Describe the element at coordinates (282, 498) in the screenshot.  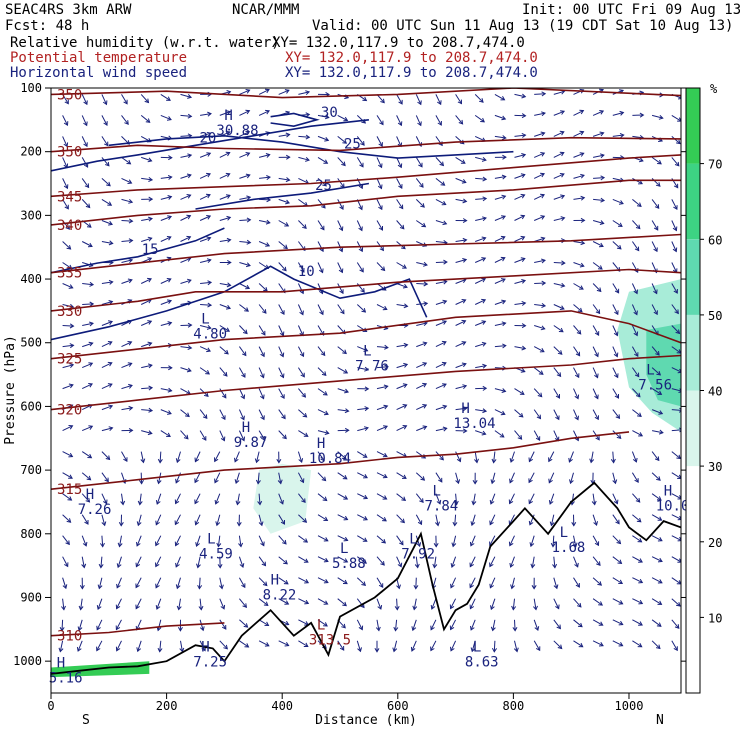
I see `rh-patch-mid` at that location.